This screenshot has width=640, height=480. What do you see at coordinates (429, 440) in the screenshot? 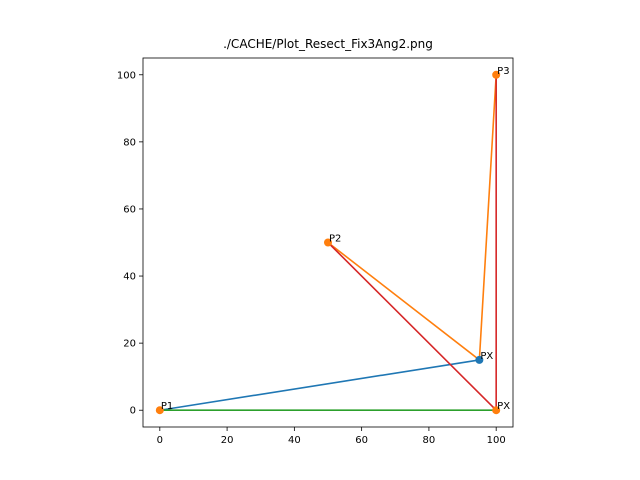
I see `x-tick-label: 80` at bounding box center [429, 440].